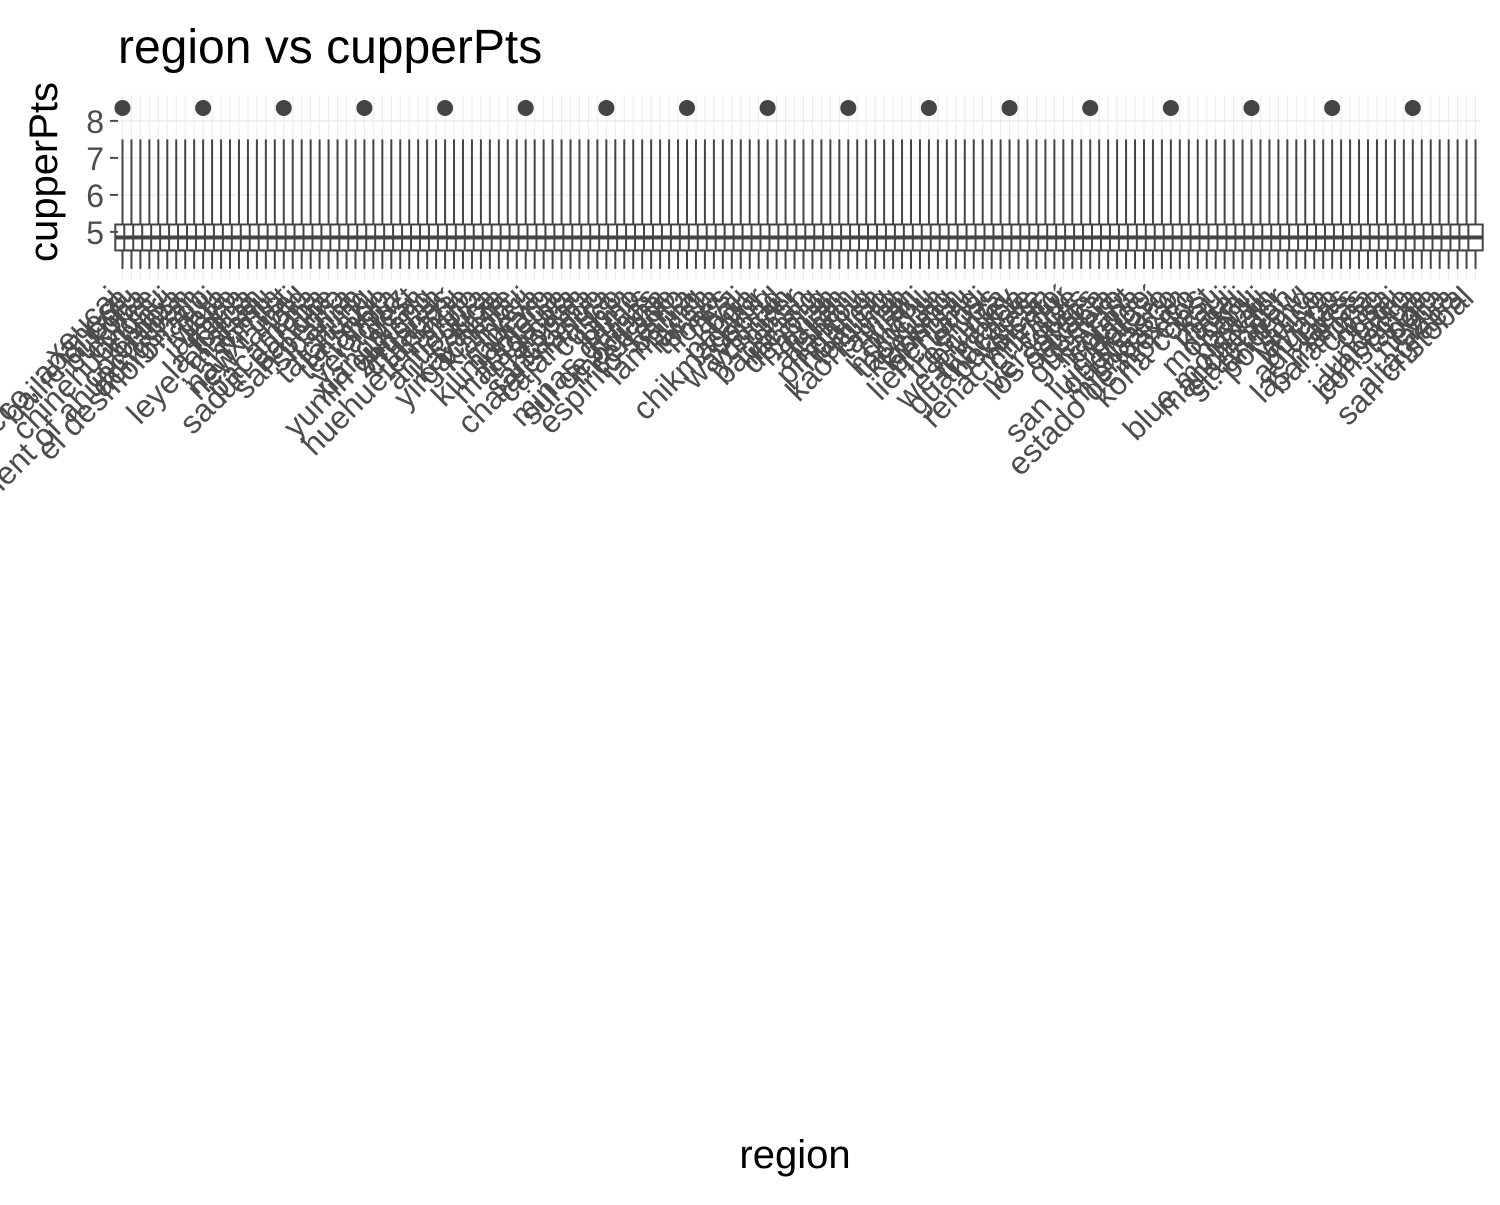 The height and width of the screenshot is (1205, 1500). I want to click on y-axis-label: cupperPts, so click(44, 172).